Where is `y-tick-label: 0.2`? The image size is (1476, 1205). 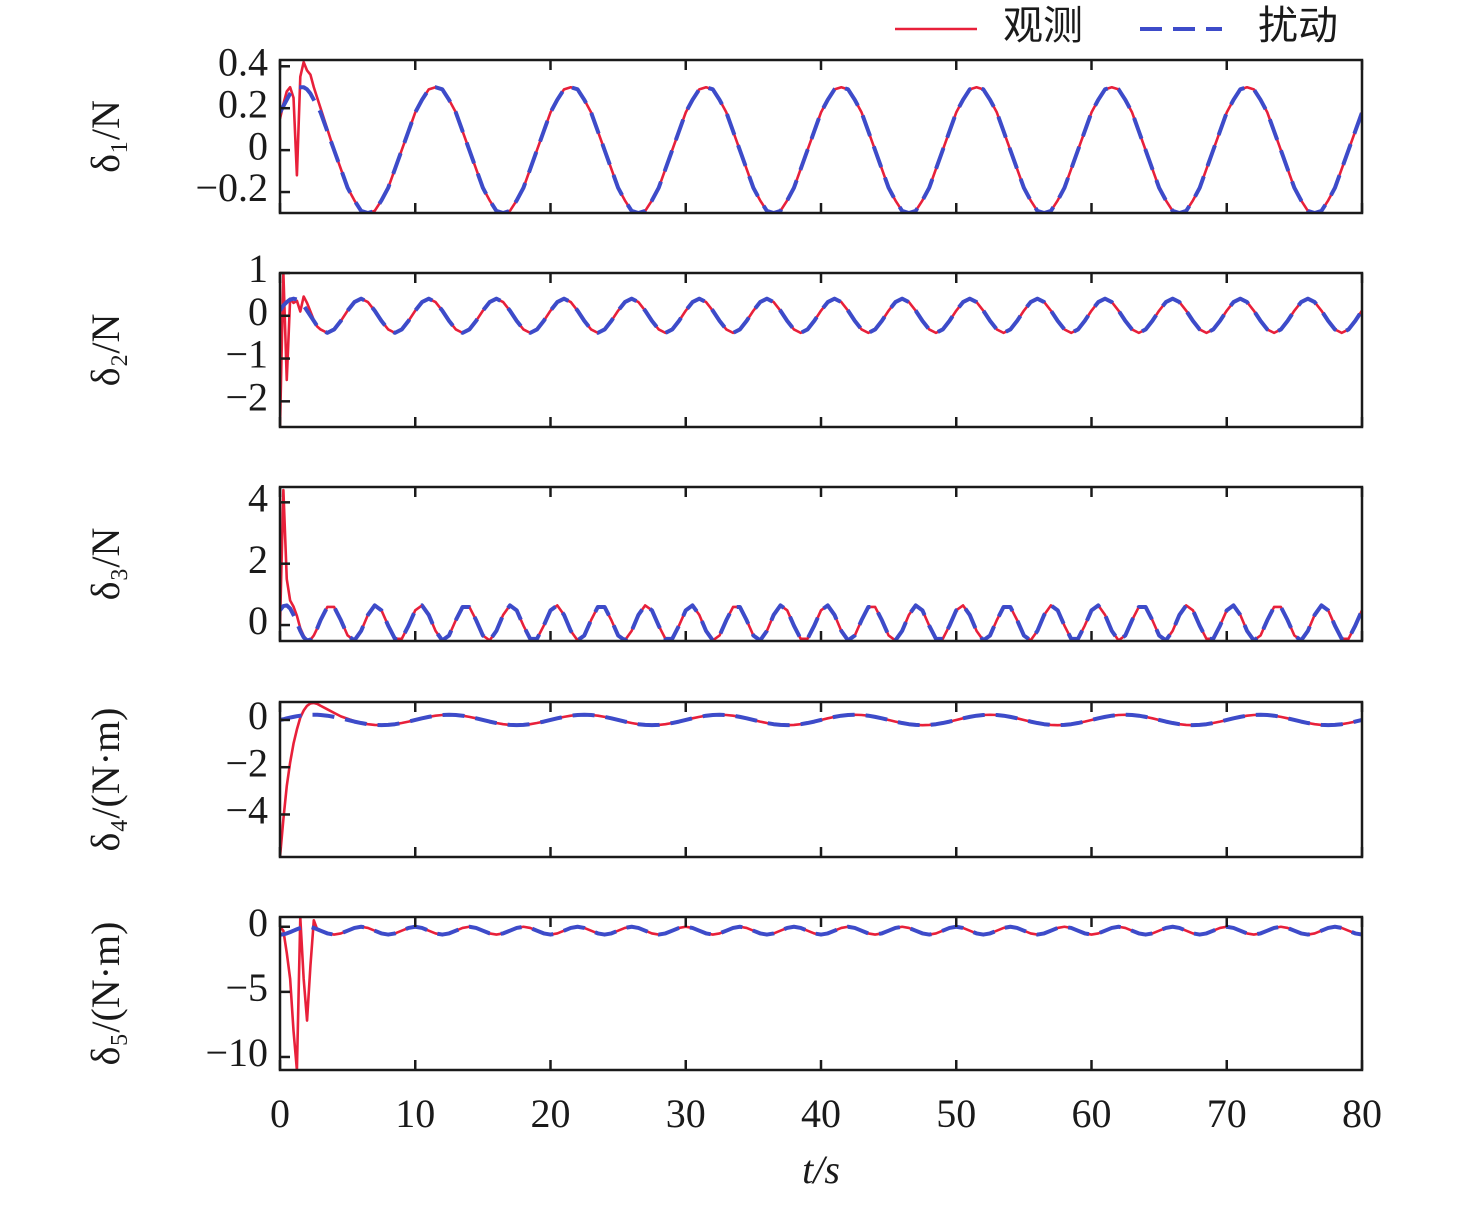
y-tick-label: 0.2 is located at coordinates (243, 103).